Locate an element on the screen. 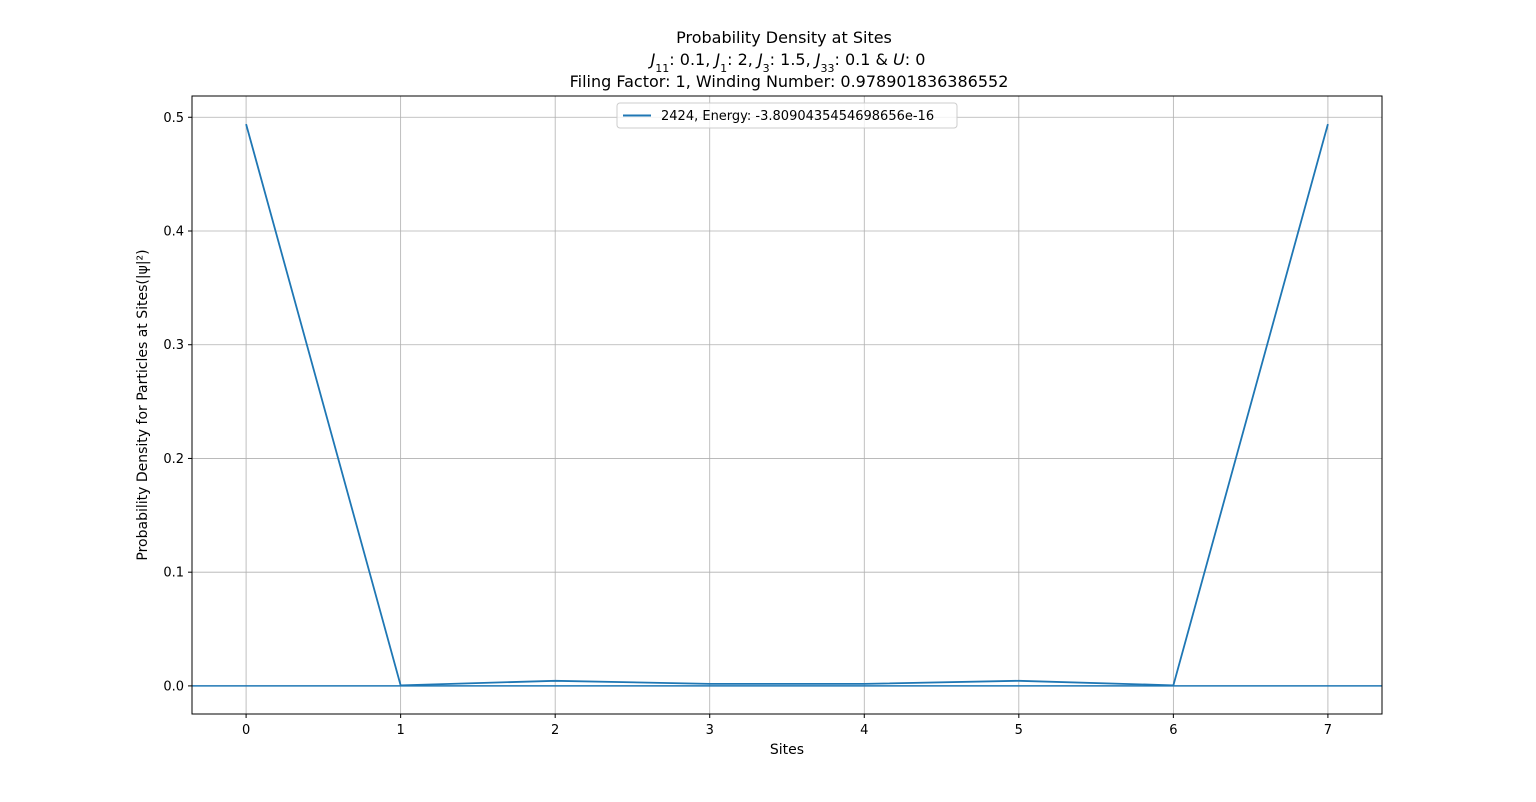  legend-box is located at coordinates (787, 115).